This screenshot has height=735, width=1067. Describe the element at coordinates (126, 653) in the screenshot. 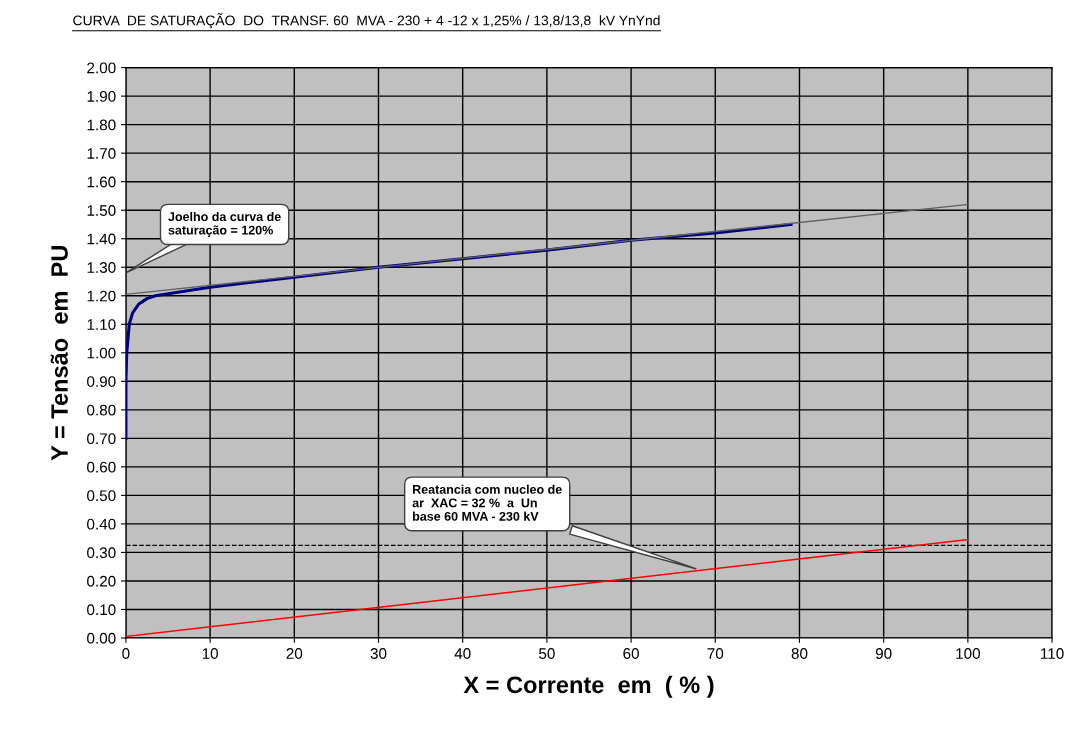

I see `x-tick-label: 0` at that location.